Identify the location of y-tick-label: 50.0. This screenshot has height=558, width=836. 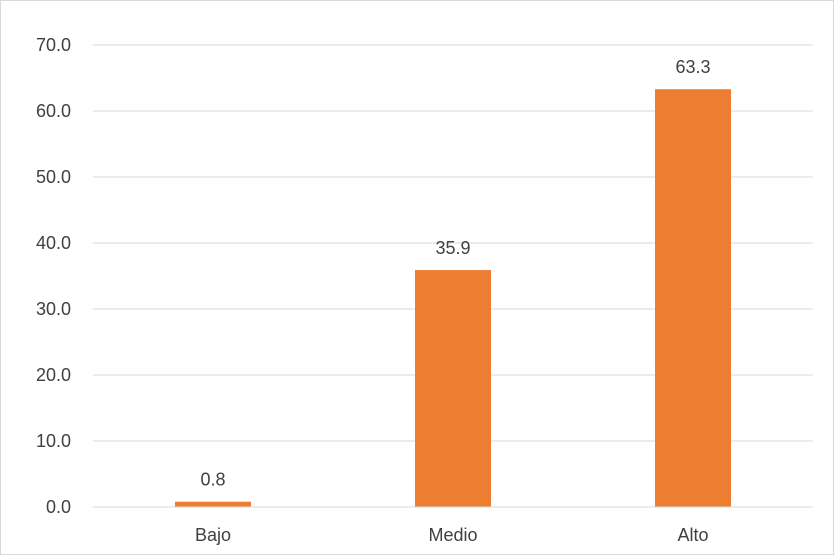
(53, 177).